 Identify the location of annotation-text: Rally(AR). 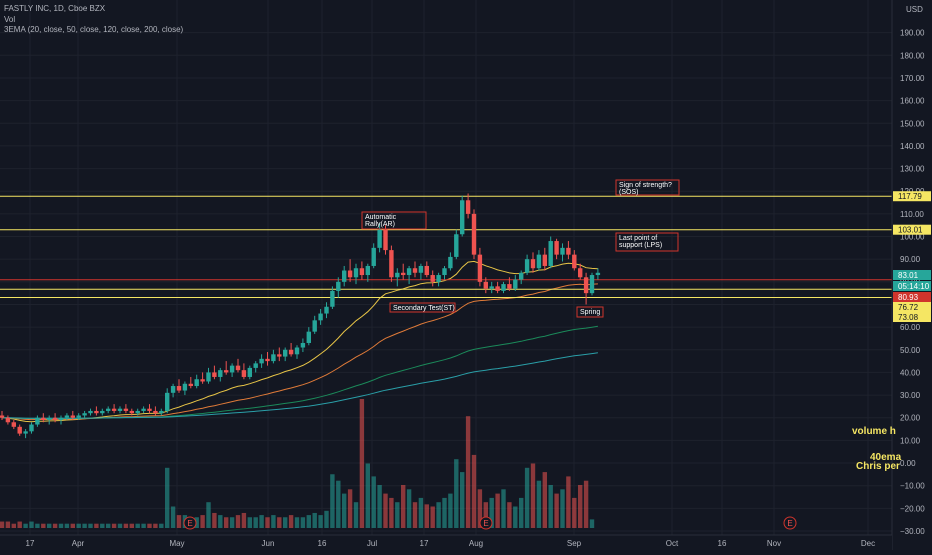
(380, 224).